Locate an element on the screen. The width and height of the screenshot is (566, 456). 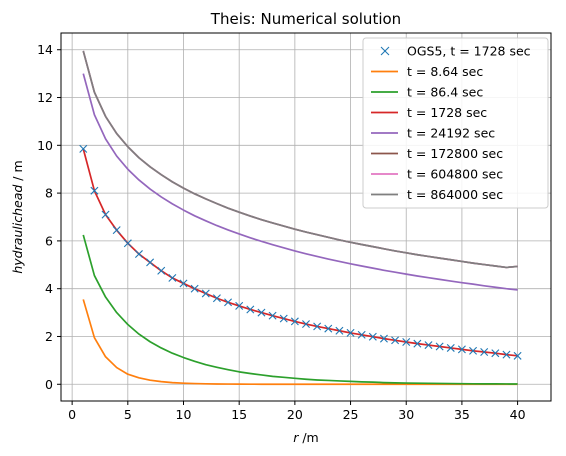
legend-label: t = 24192 sec is located at coordinates (451, 133).